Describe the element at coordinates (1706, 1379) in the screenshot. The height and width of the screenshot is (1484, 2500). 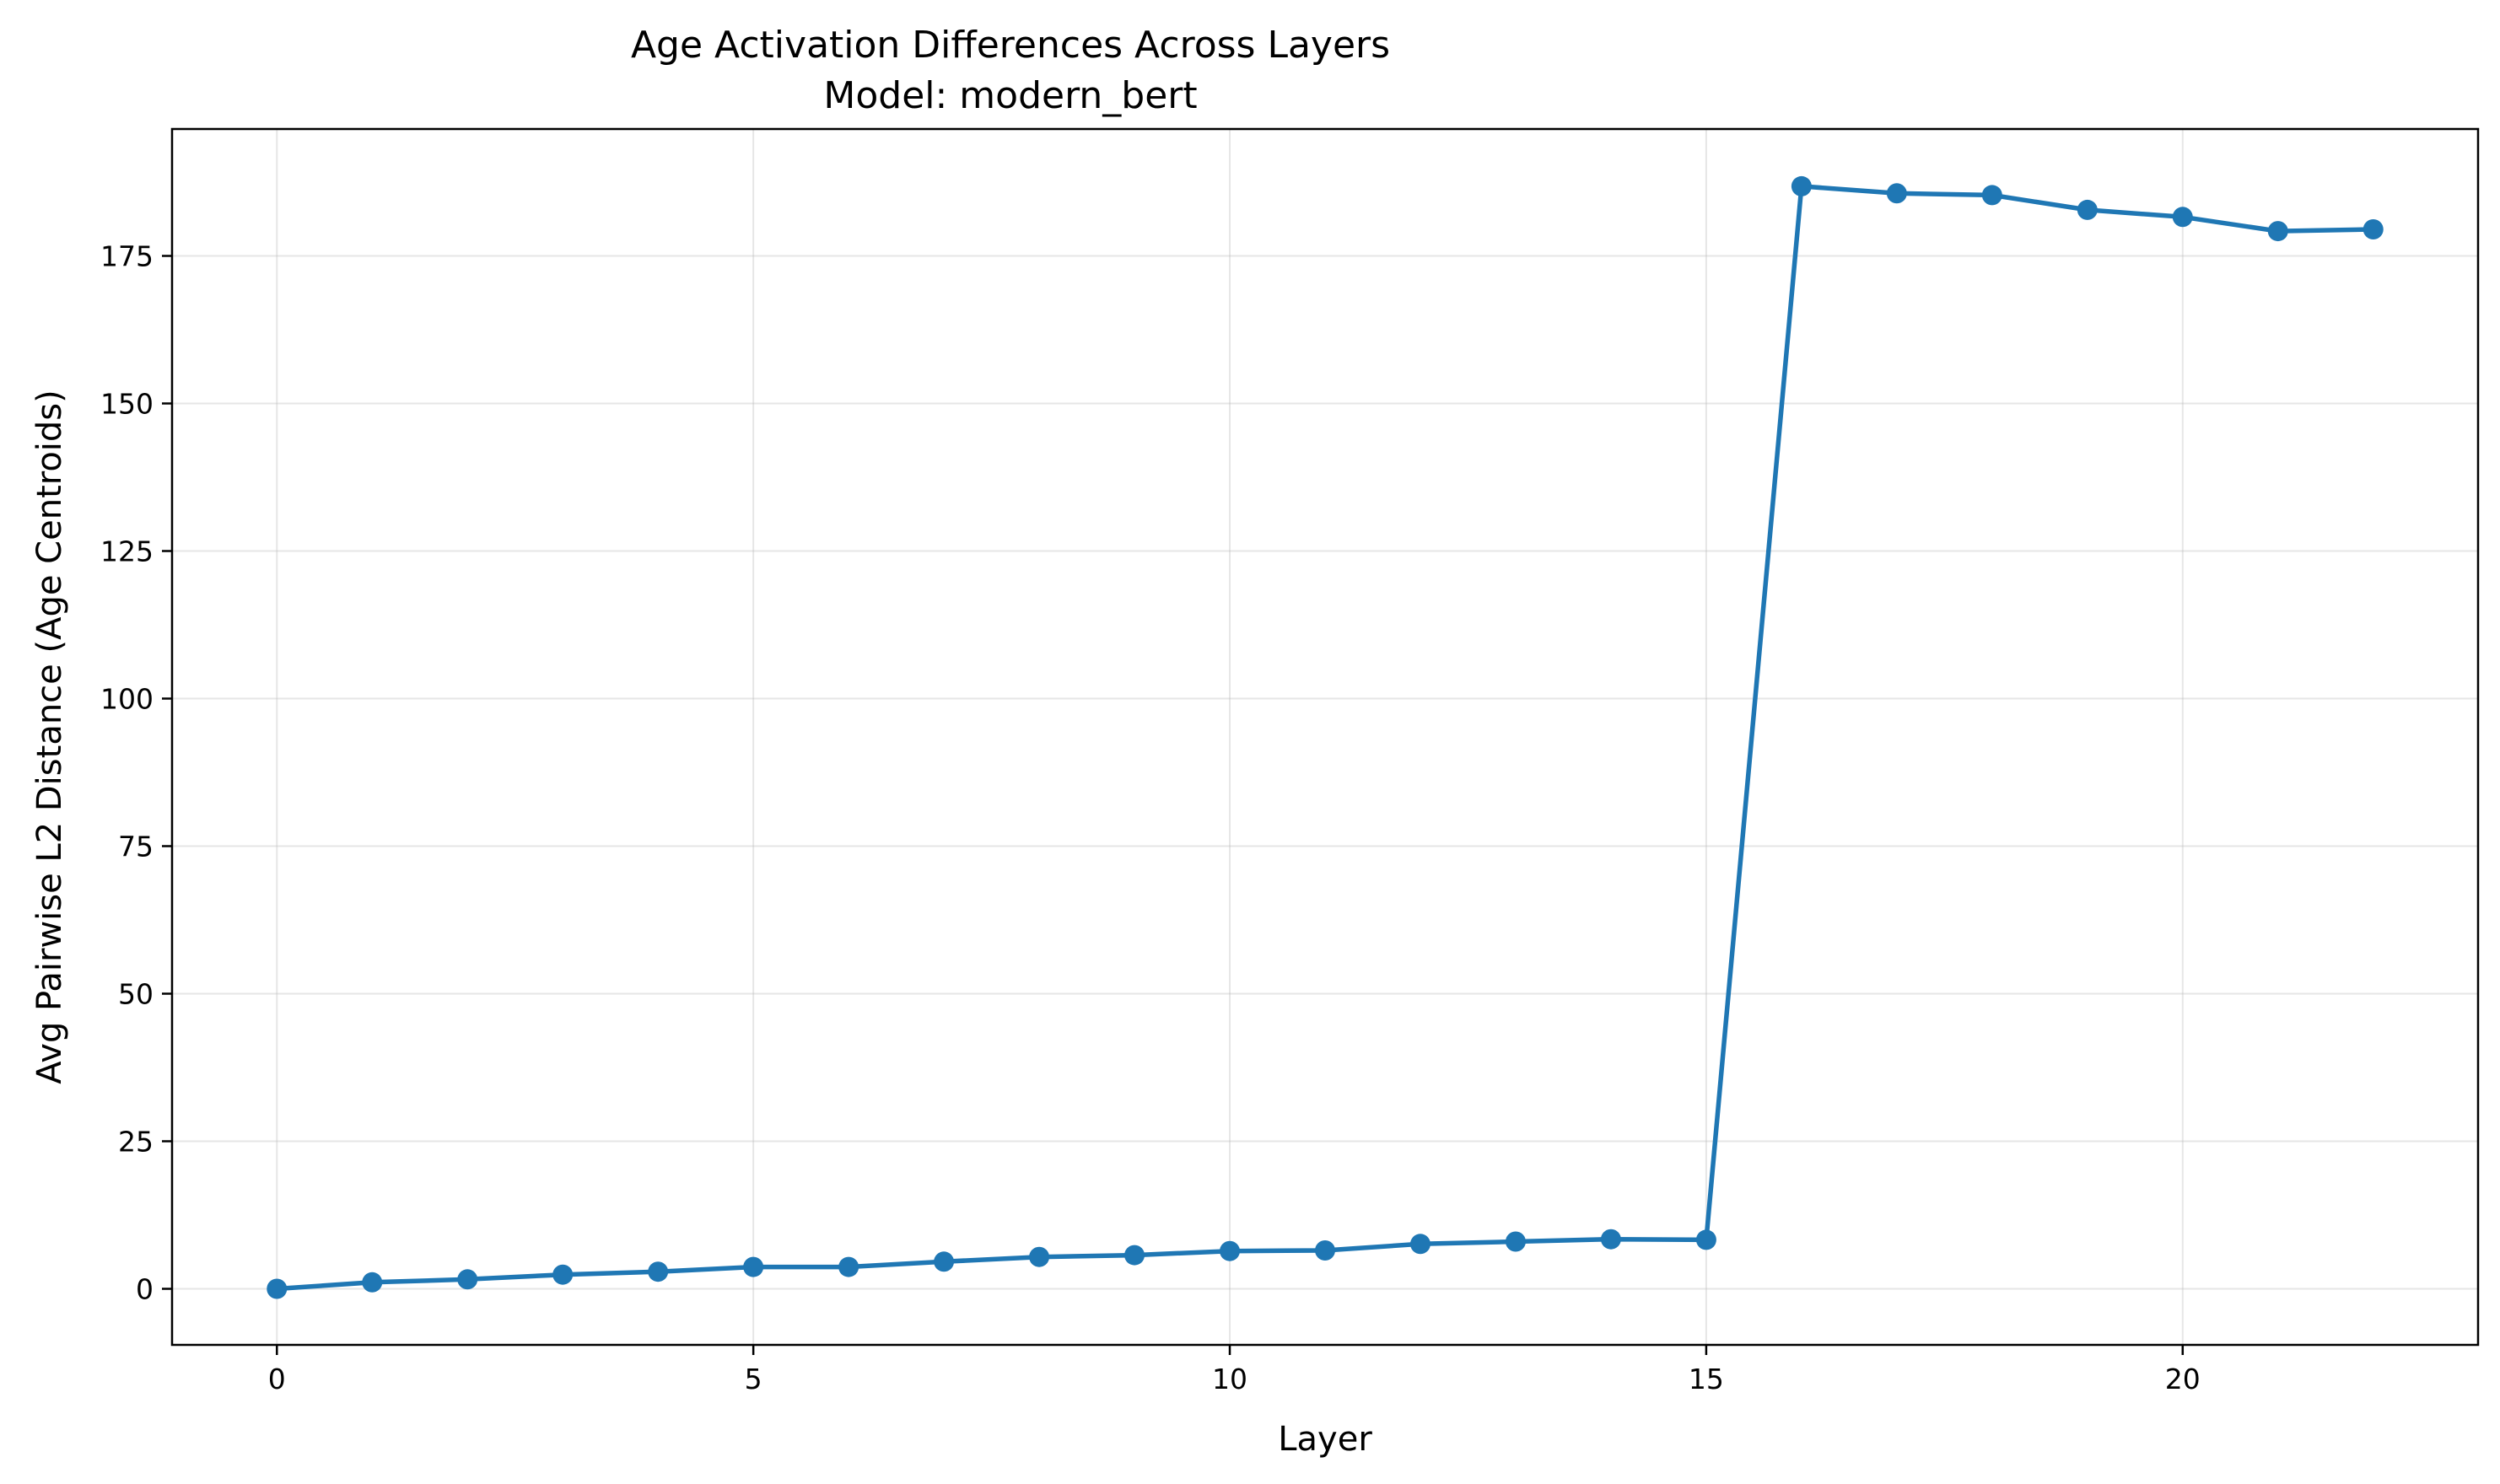
I see `x-tick-label: 15` at that location.